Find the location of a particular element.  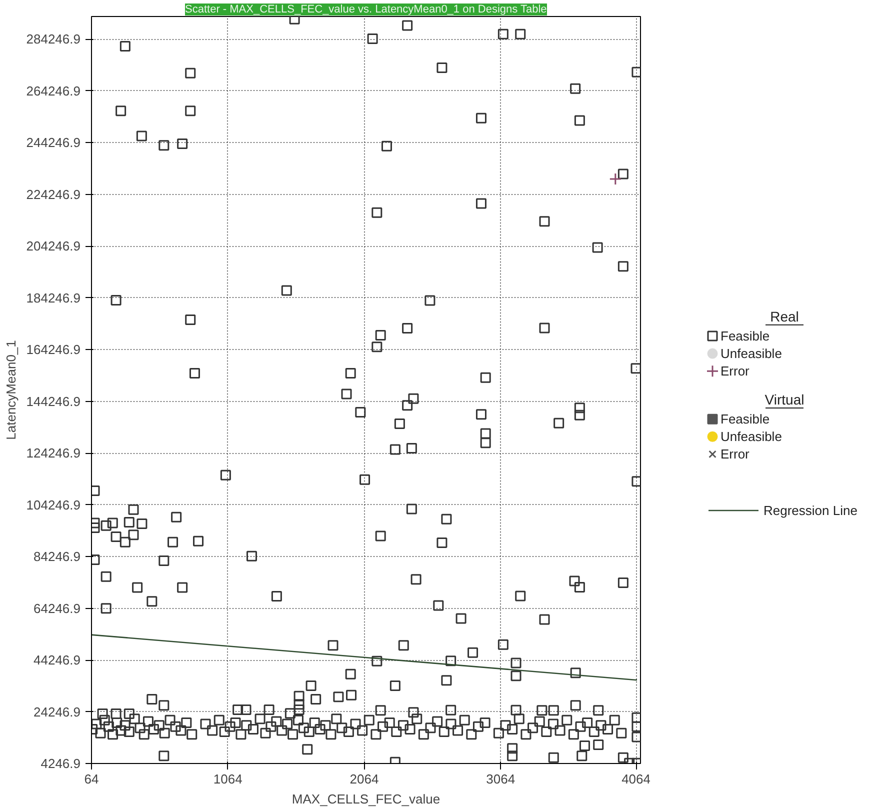

y-tick-label: 124246.9 is located at coordinates (53, 453).